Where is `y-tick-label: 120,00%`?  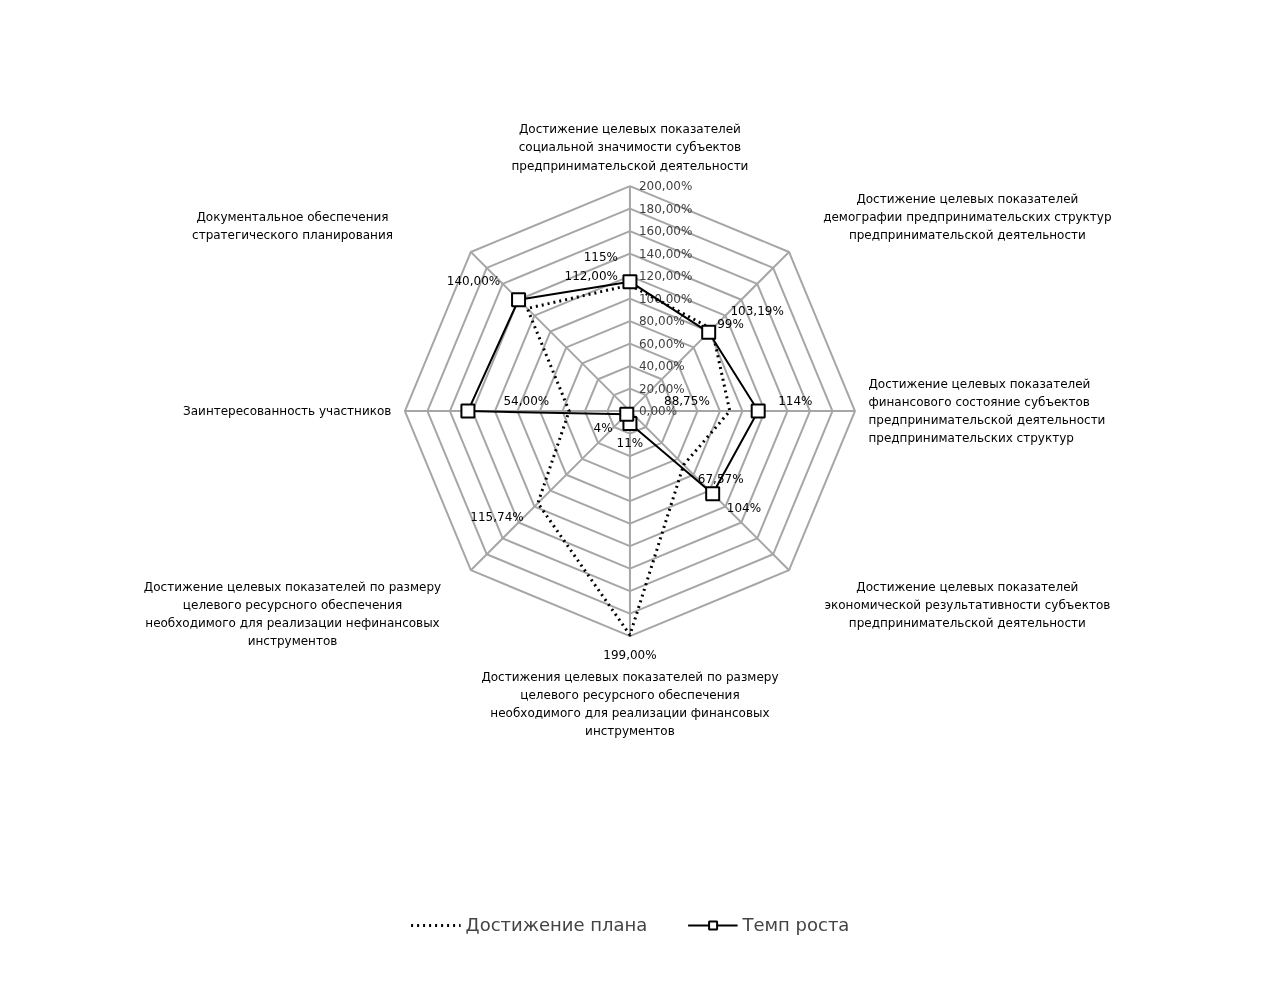 y-tick-label: 120,00% is located at coordinates (665, 276).